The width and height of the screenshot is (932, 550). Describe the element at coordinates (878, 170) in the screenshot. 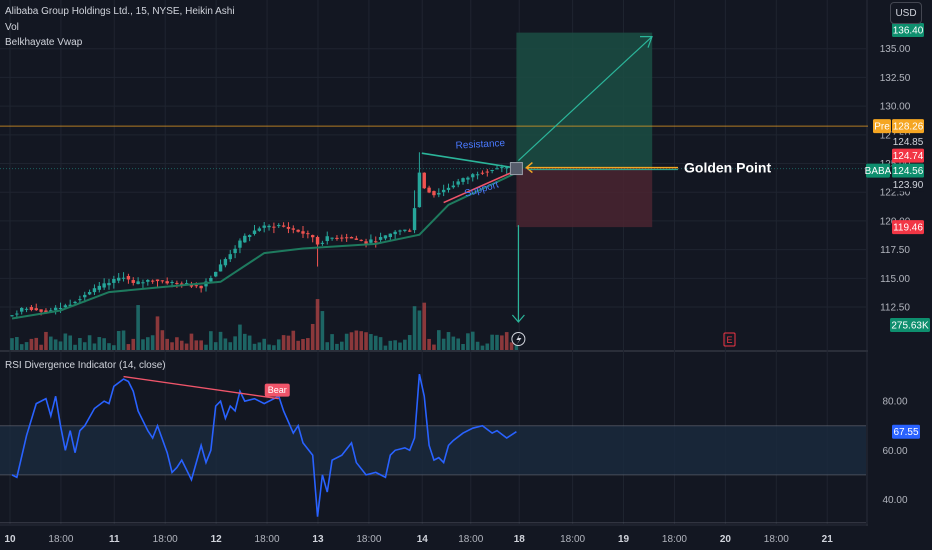

I see `symbol-tag-bg` at that location.